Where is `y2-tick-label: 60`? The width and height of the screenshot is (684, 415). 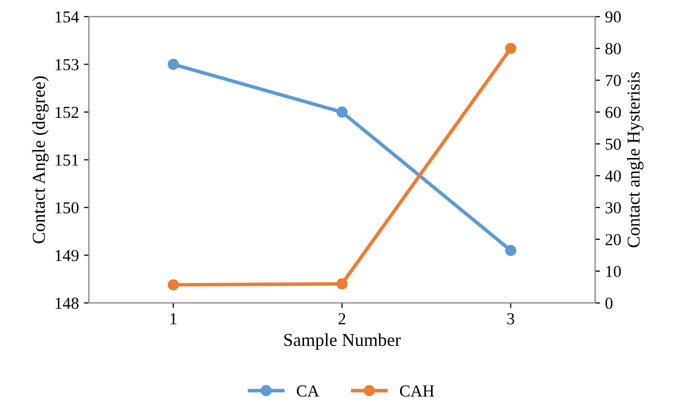 y2-tick-label: 60 is located at coordinates (613, 112).